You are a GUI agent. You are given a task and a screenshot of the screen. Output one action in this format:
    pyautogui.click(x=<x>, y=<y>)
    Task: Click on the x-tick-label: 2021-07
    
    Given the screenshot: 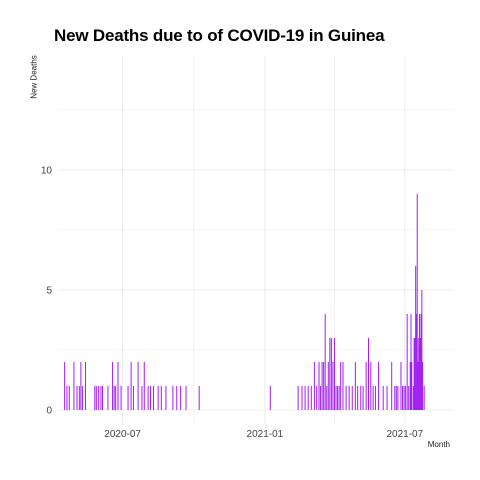 What is the action you would take?
    pyautogui.click(x=404, y=434)
    